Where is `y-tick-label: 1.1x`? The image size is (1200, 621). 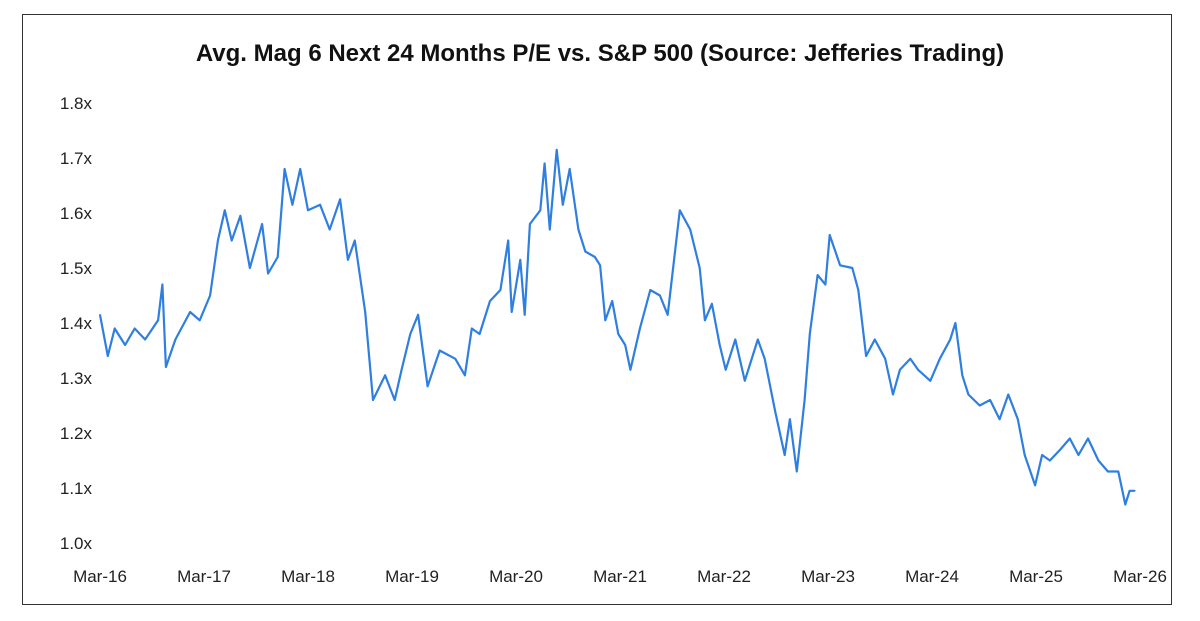
y-tick-label: 1.1x is located at coordinates (76, 488).